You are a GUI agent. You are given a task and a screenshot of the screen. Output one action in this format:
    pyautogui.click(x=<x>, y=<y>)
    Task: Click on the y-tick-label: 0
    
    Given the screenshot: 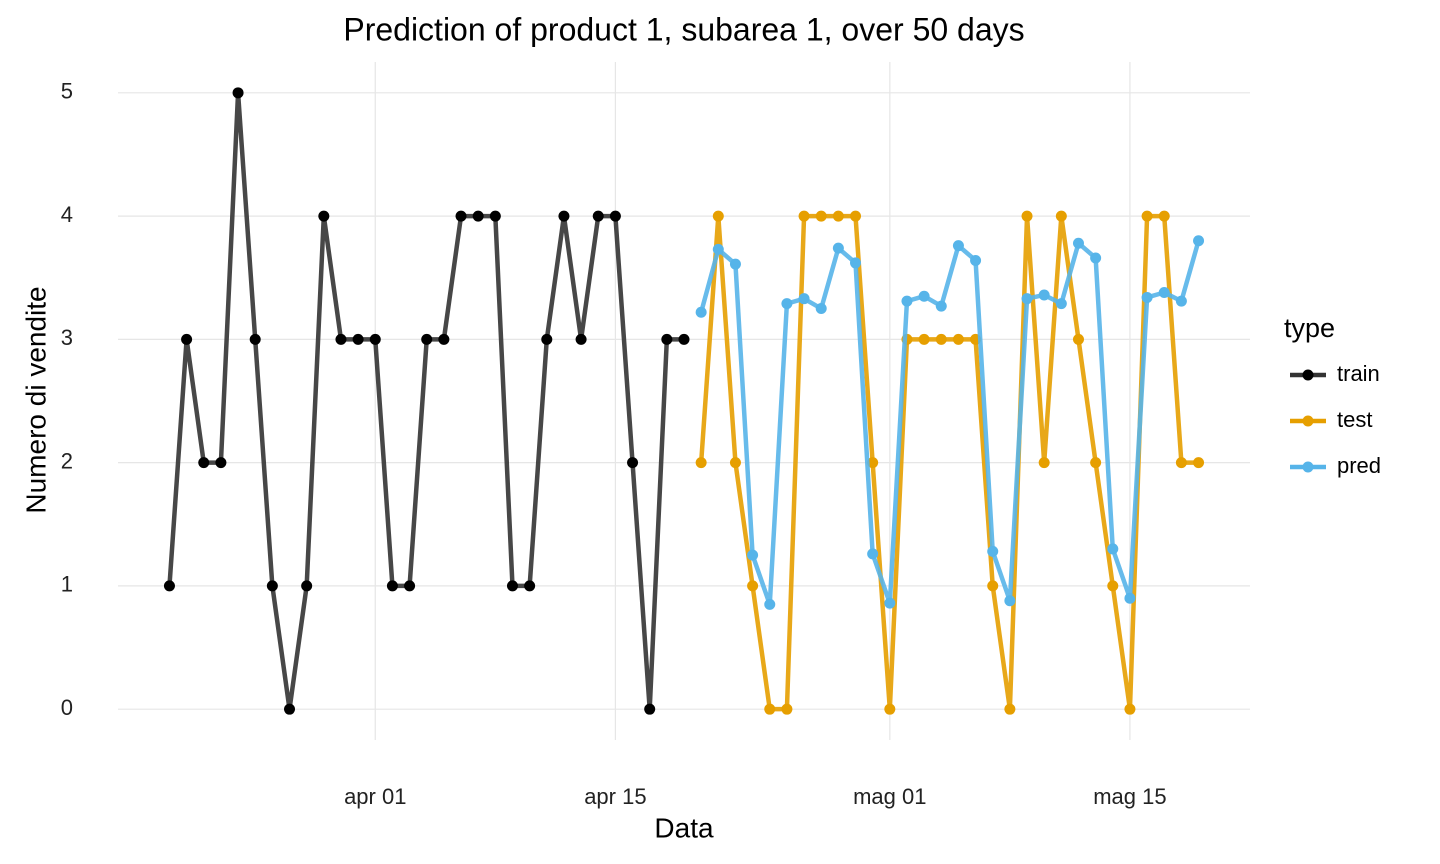 What is the action you would take?
    pyautogui.click(x=67, y=707)
    